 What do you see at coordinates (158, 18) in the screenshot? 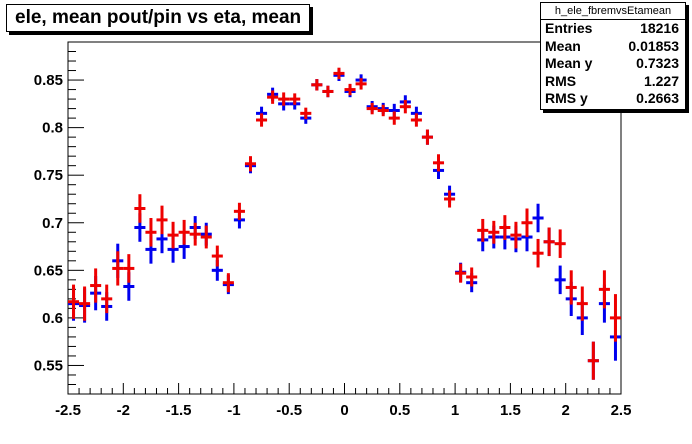
I see `chart-title: ele, mean pout/pin vs eta, mean` at bounding box center [158, 18].